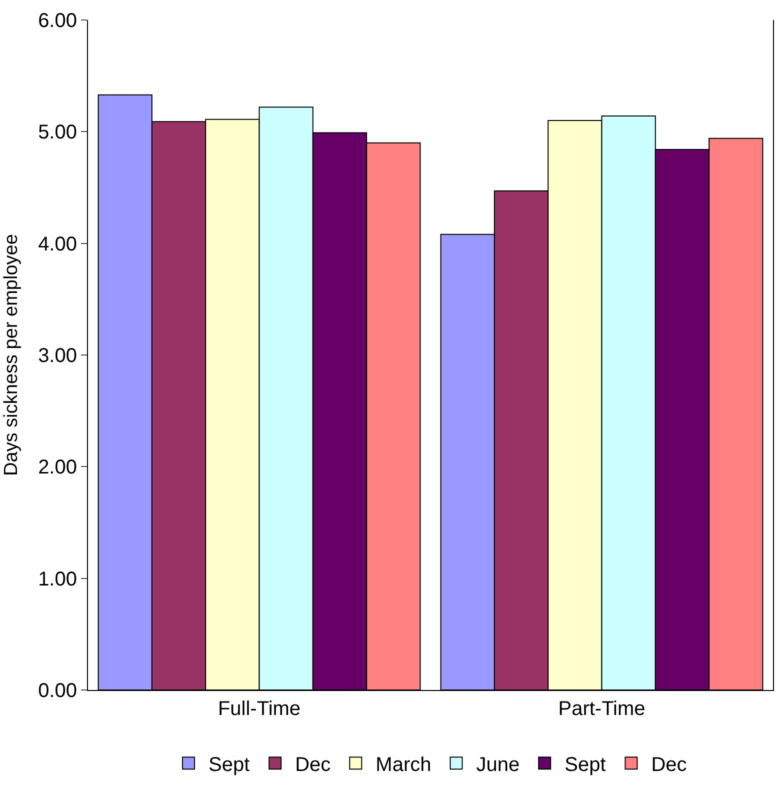  I want to click on y-tick-label: 2.00, so click(57, 467).